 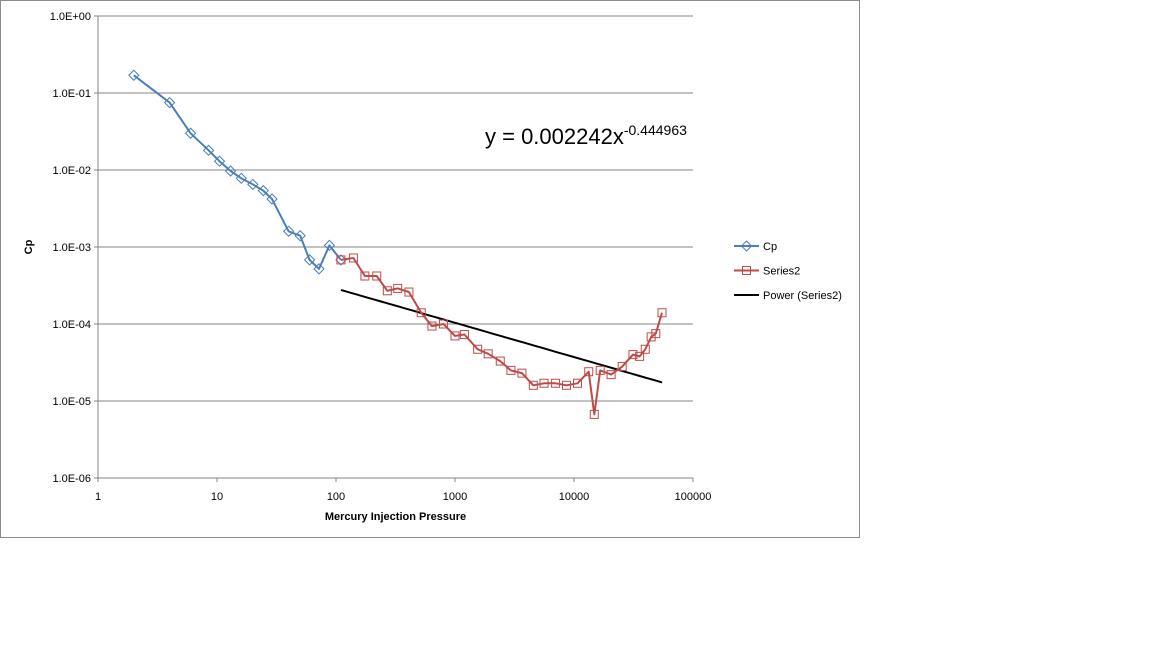 I want to click on trendline-layer, so click(x=501, y=336).